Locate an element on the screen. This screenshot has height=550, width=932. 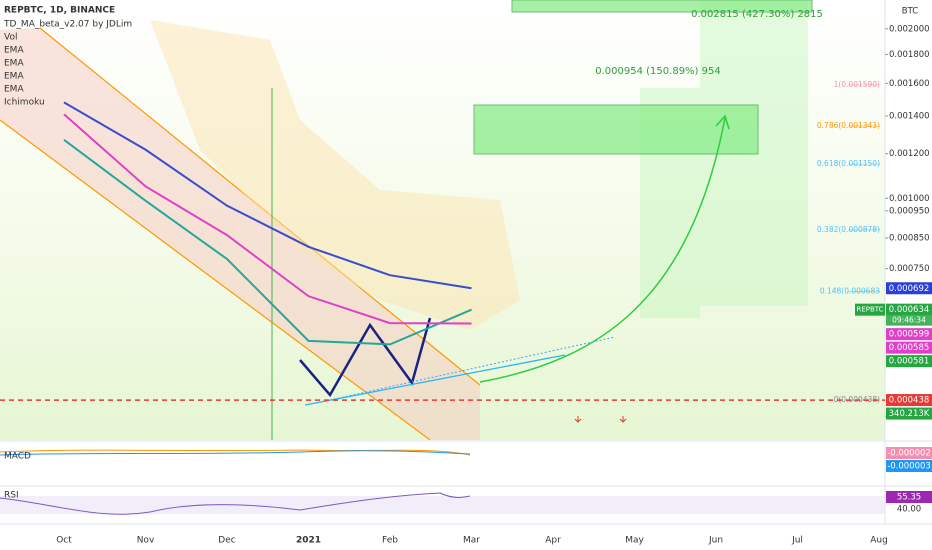
pane-tag-label: 40.00 is located at coordinates (909, 510).